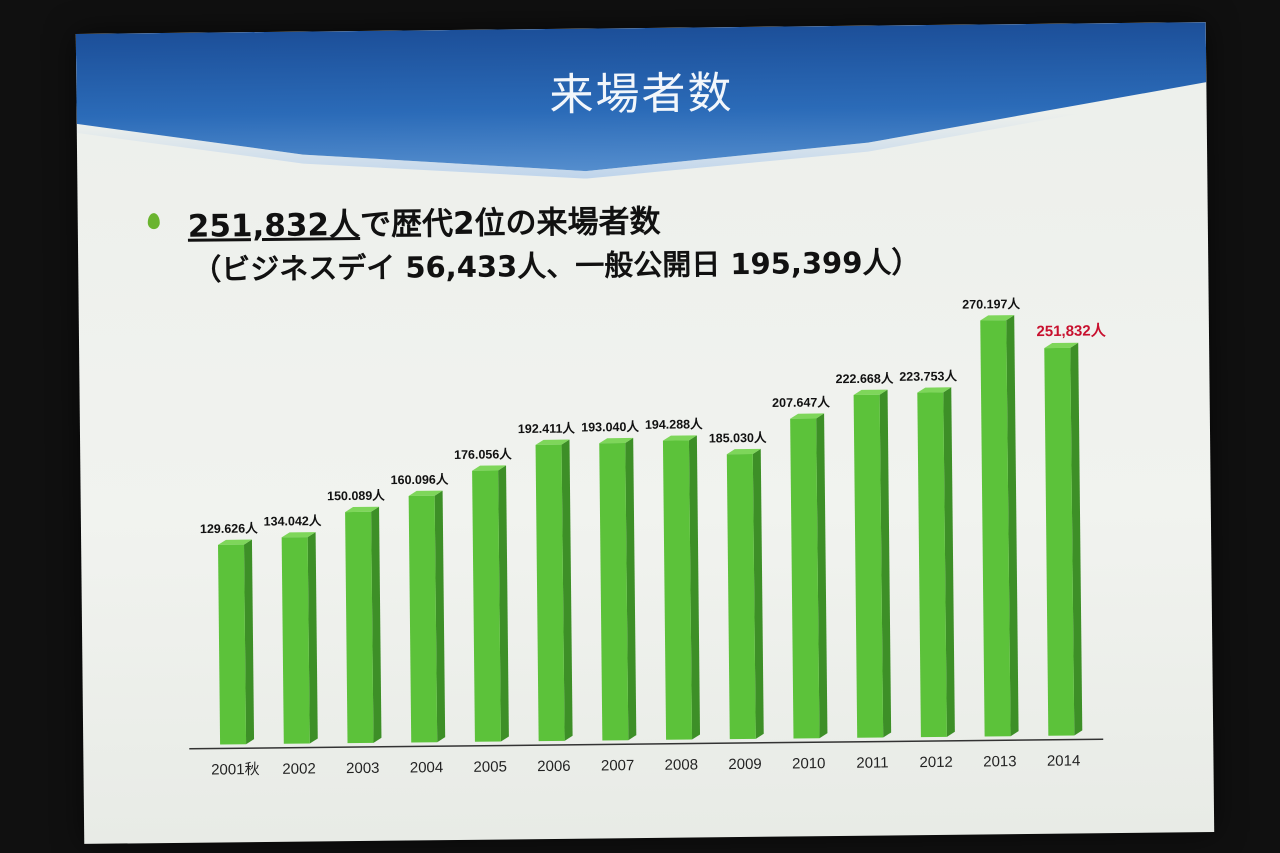  Describe the element at coordinates (547, 428) in the screenshot. I see `data-label: 192.411人` at that location.